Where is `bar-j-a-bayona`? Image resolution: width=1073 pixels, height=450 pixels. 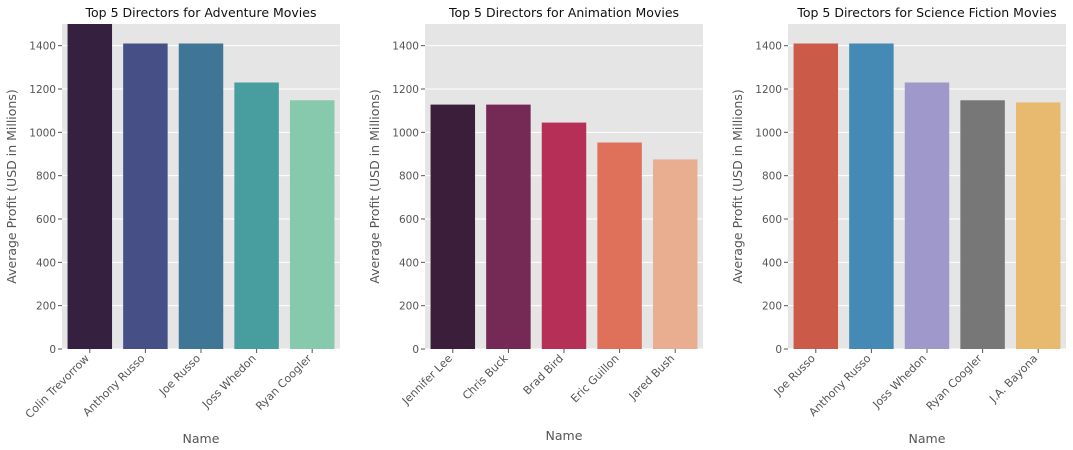
bar-j-a-bayona is located at coordinates (1038, 225).